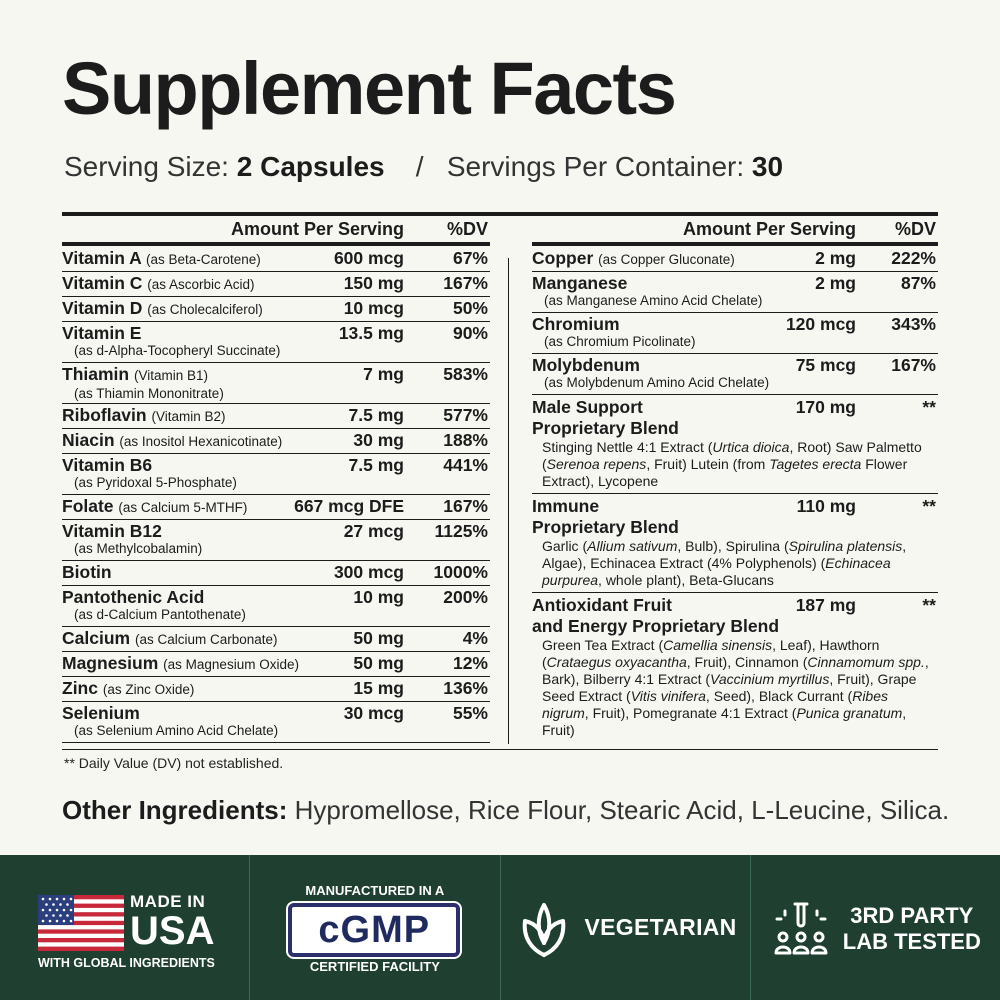 The height and width of the screenshot is (1000, 1000). Describe the element at coordinates (735, 365) in the screenshot. I see `nutrient-name: Molybdenum` at that location.